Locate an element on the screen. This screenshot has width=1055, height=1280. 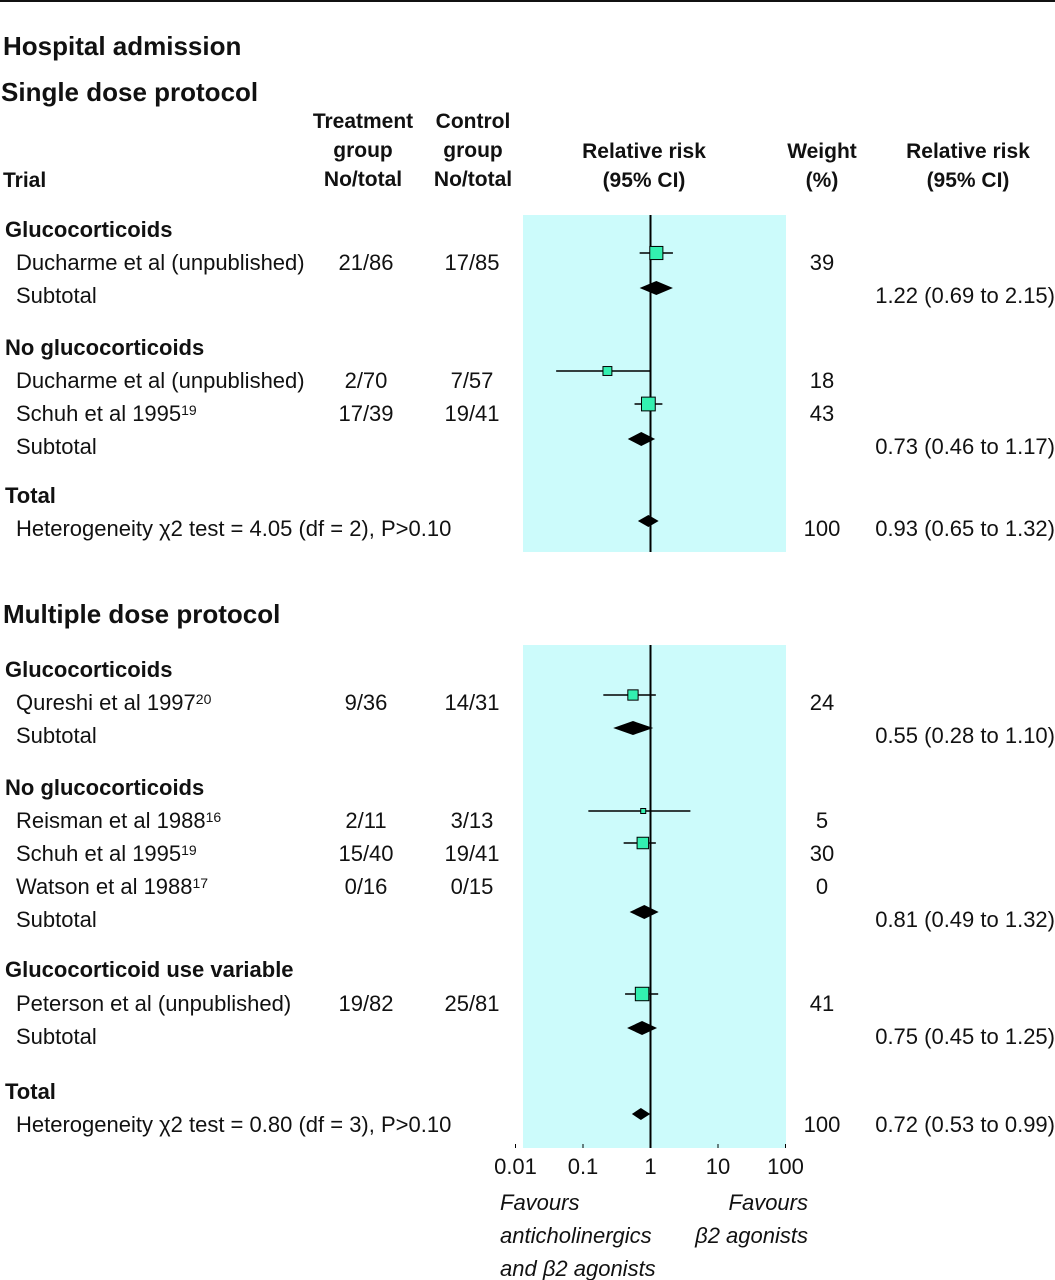
x-tick-label: 0.01 is located at coordinates (515, 1166).